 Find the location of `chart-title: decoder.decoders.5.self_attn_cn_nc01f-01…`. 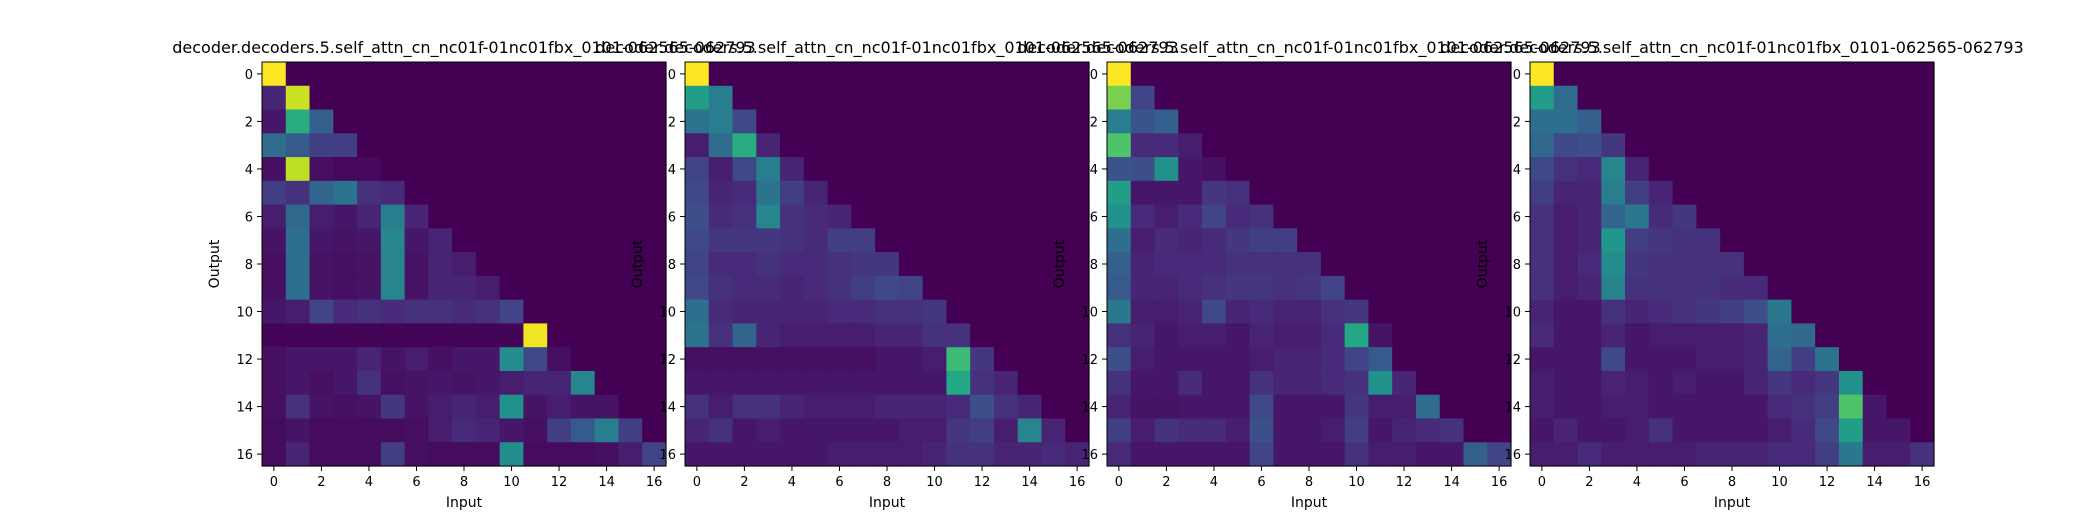

chart-title: decoder.decoders.5.self_attn_cn_nc01f-01… is located at coordinates (463, 48).